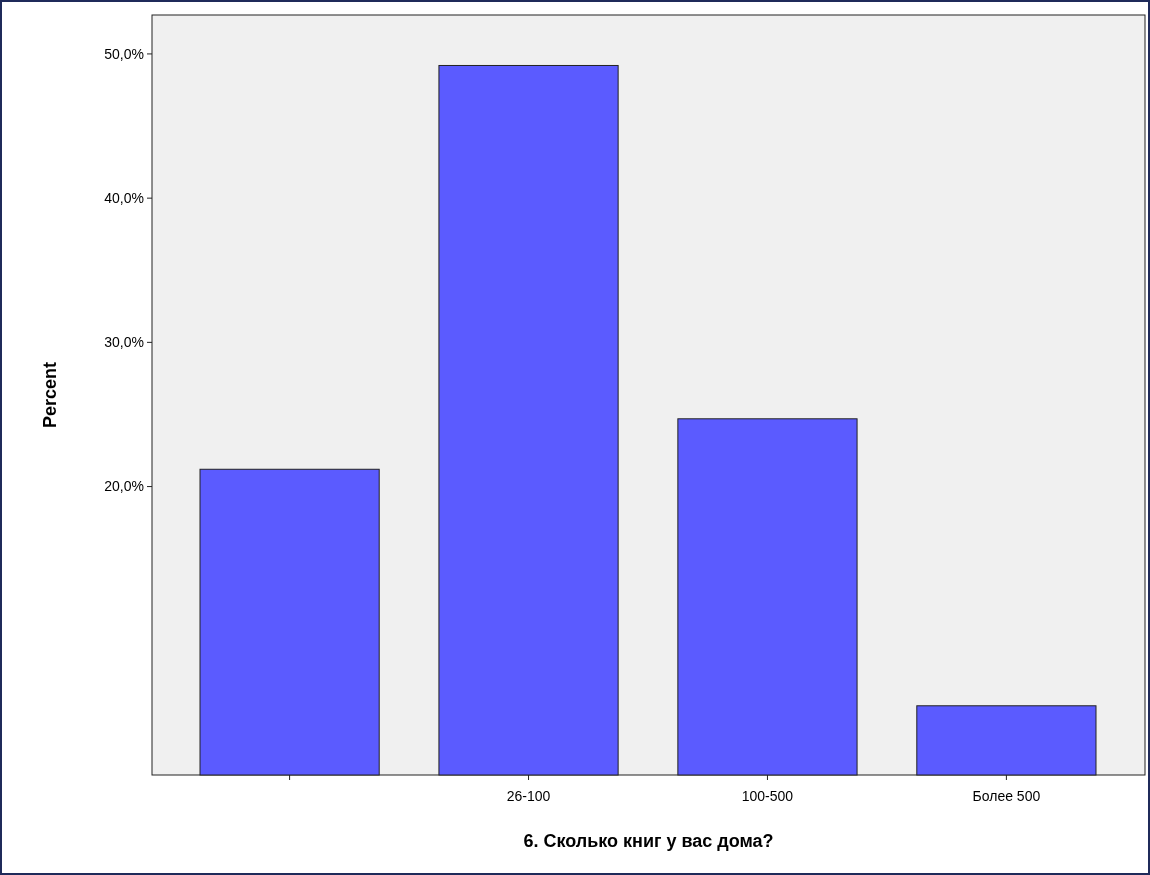 The height and width of the screenshot is (875, 1150). I want to click on y-tick-label: 20,0%, so click(124, 486).